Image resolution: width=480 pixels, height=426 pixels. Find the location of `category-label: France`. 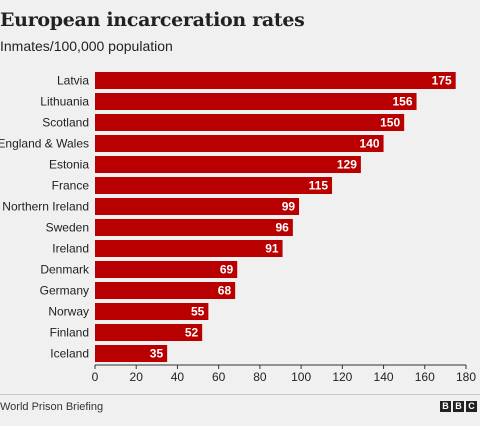

category-label: France is located at coordinates (71, 186).